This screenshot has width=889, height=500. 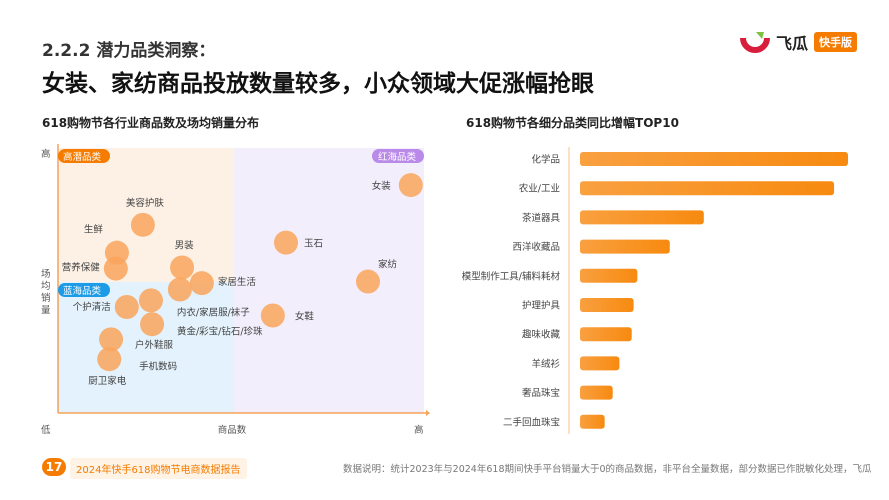 What do you see at coordinates (46, 298) in the screenshot?
I see `y-axis-label-char: 销` at bounding box center [46, 298].